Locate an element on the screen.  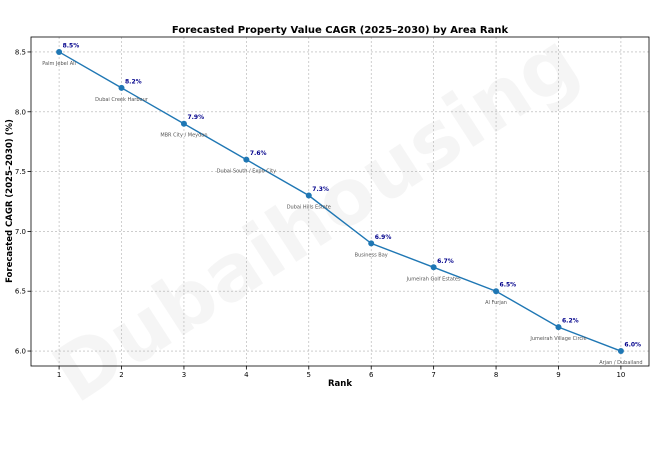
value-label-8: 6.5% is located at coordinates (508, 285).